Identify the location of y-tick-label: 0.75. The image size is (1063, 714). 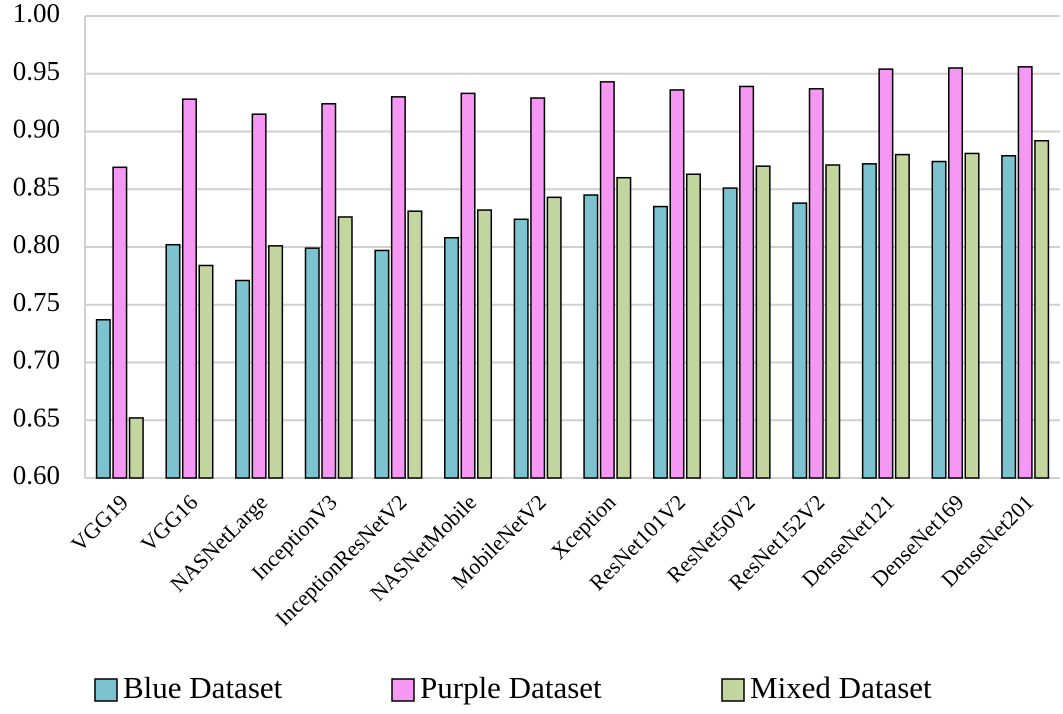
(36, 302).